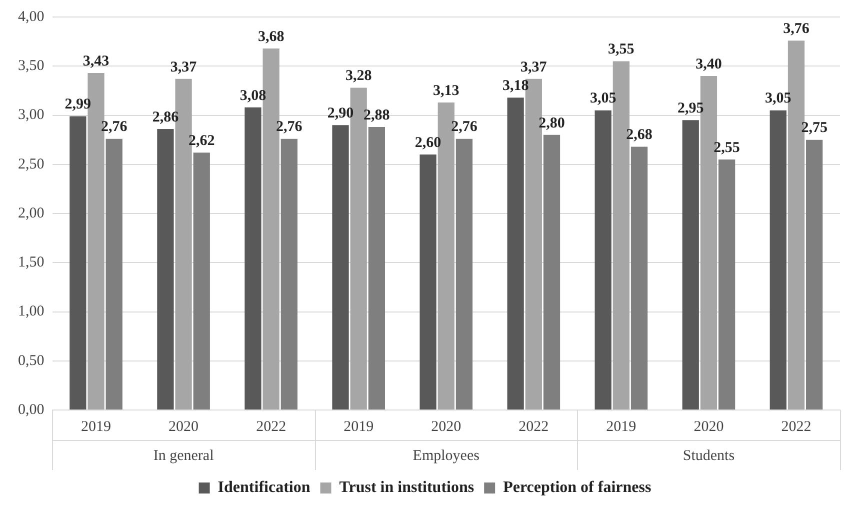  What do you see at coordinates (31, 360) in the screenshot?
I see `y-tick-label: 0,50` at bounding box center [31, 360].